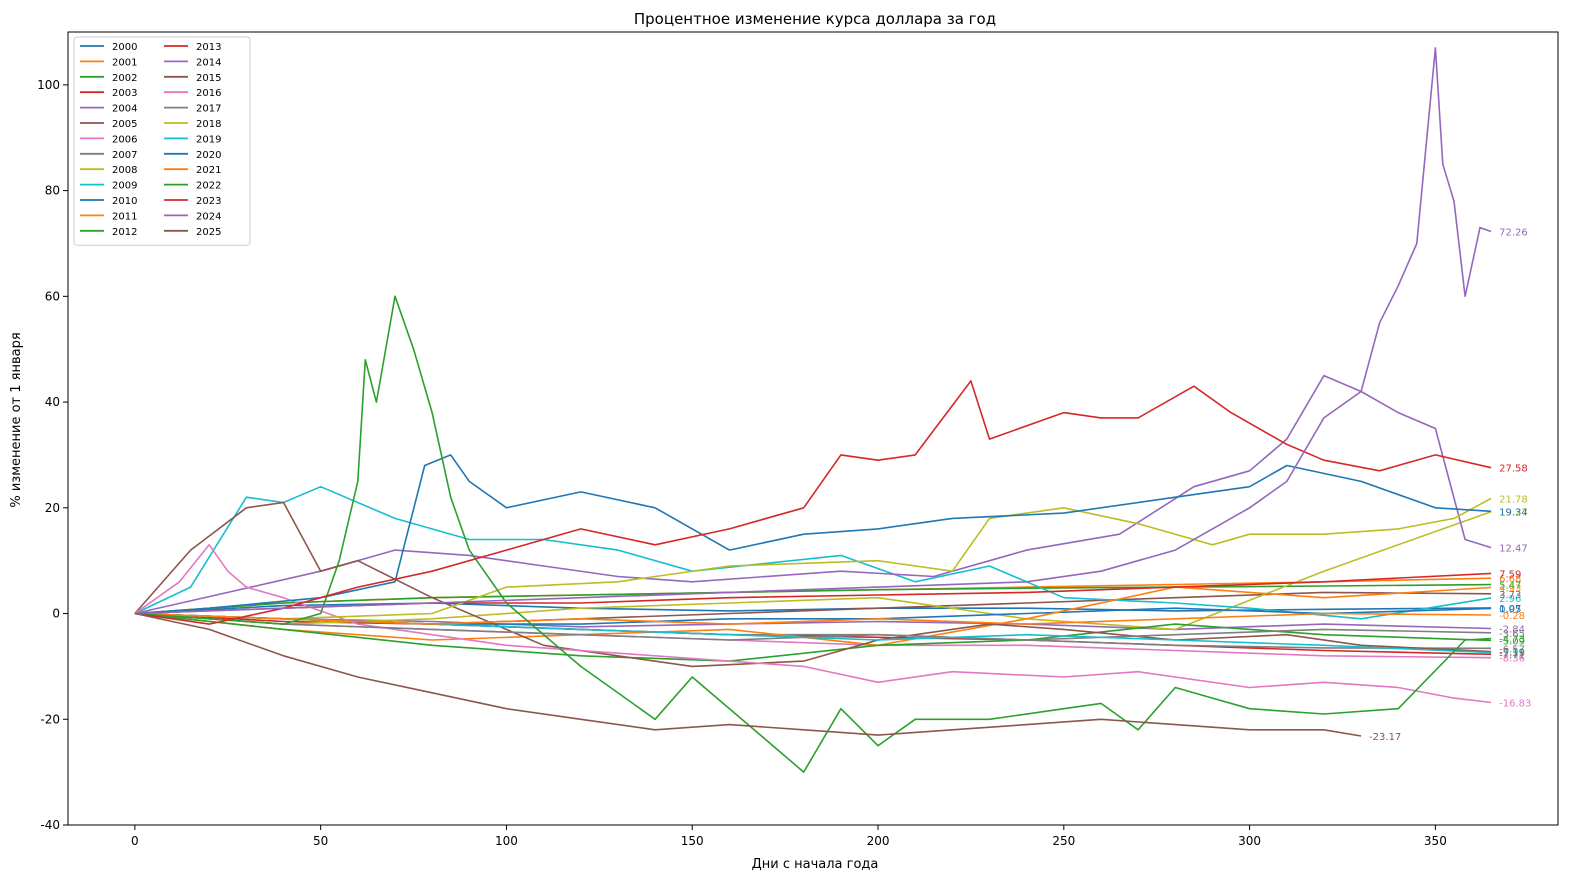 The image size is (1590, 889). Describe the element at coordinates (1512, 634) in the screenshot. I see `end-label-2017: -3.65` at that location.